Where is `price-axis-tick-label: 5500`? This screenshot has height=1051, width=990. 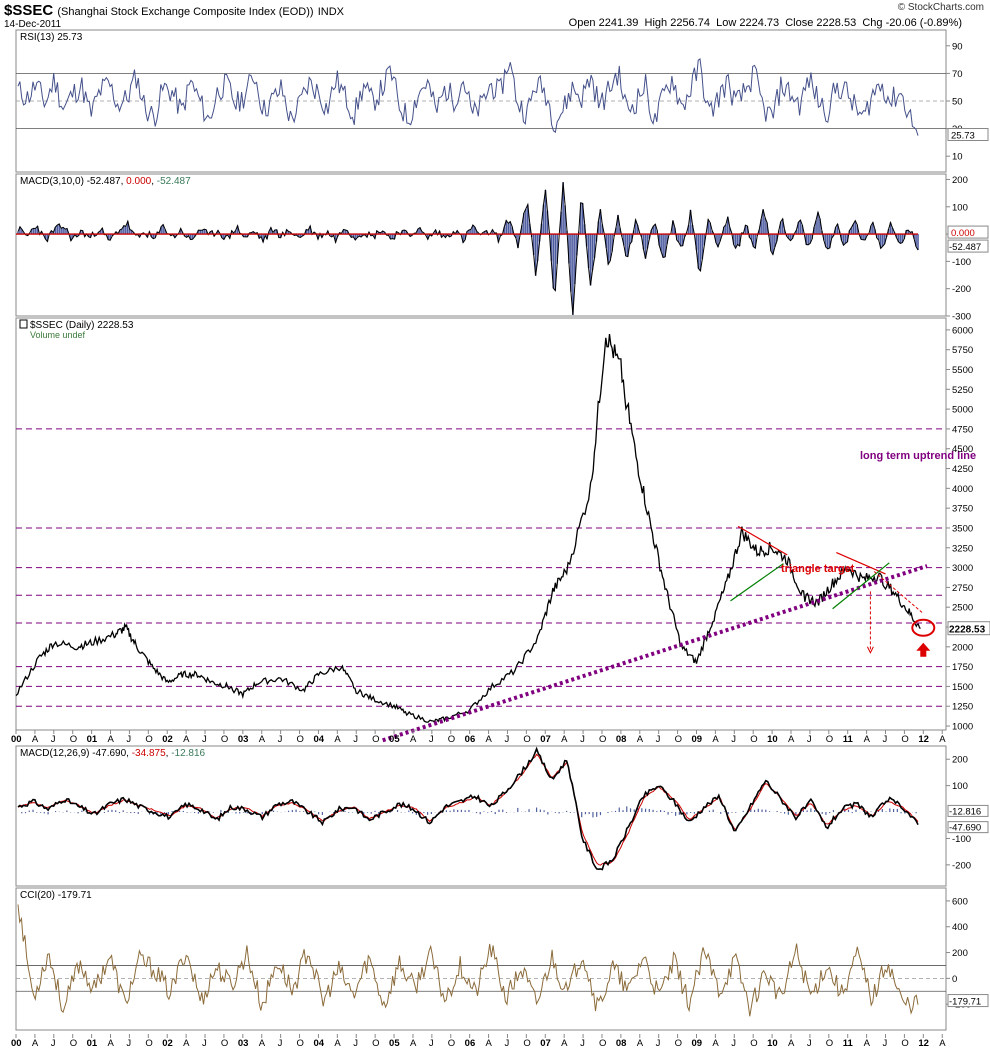 price-axis-tick-label: 5500 is located at coordinates (962, 370).